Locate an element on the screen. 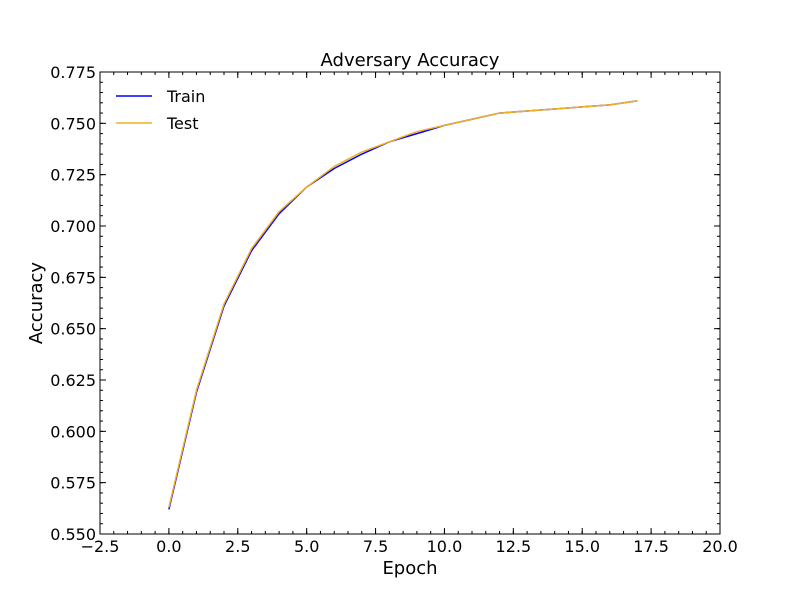 The image size is (799, 599). x-tick-label: 2.5 is located at coordinates (237, 546).